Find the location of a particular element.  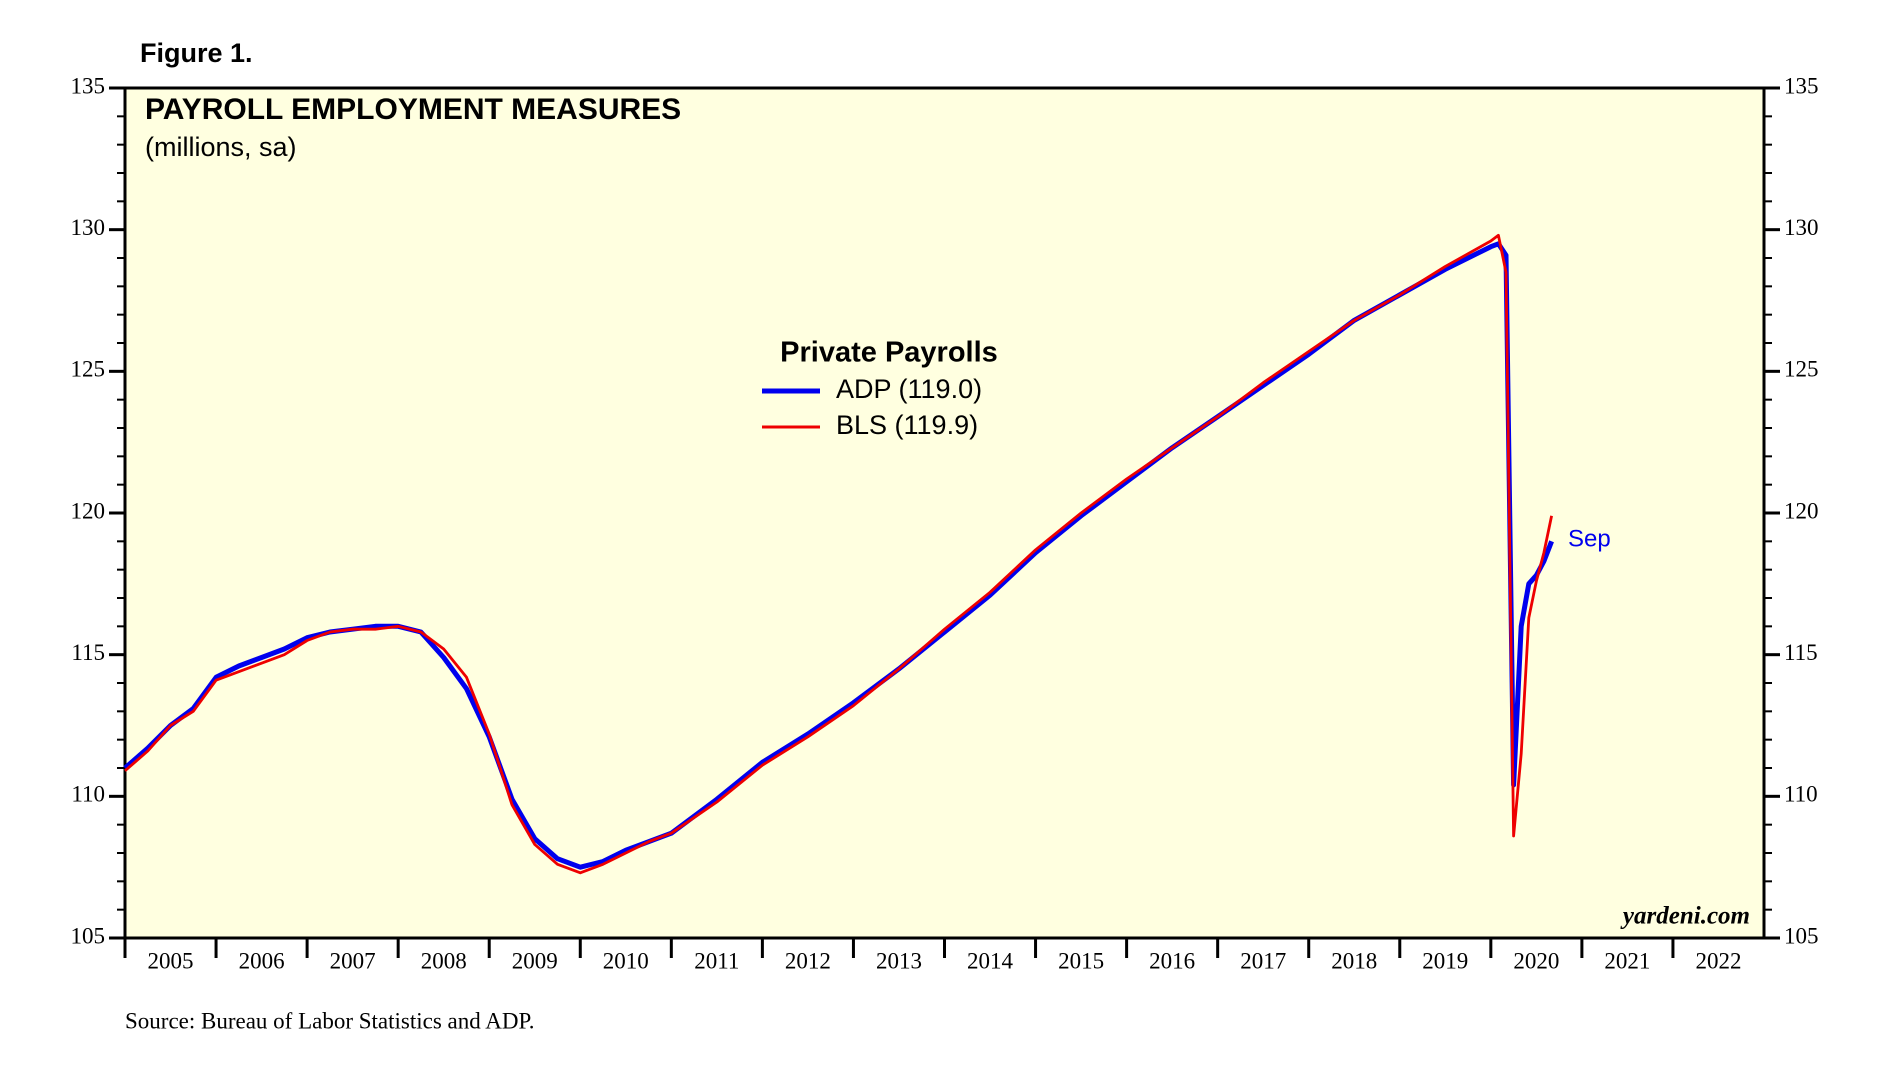

x-tick-label: 2006 is located at coordinates (262, 960).